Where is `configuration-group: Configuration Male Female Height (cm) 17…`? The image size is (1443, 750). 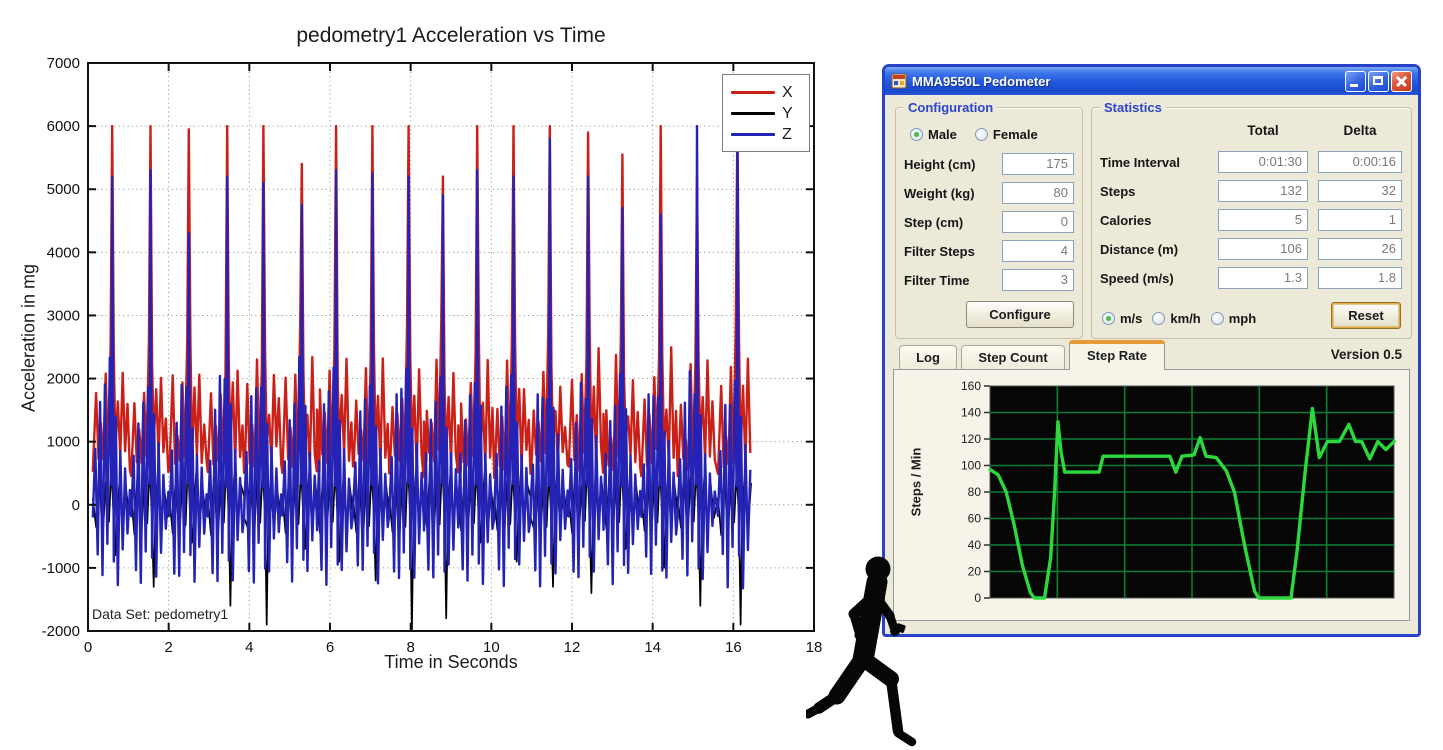
configuration-group: Configuration Male Female Height (cm) 17… is located at coordinates (989, 219).